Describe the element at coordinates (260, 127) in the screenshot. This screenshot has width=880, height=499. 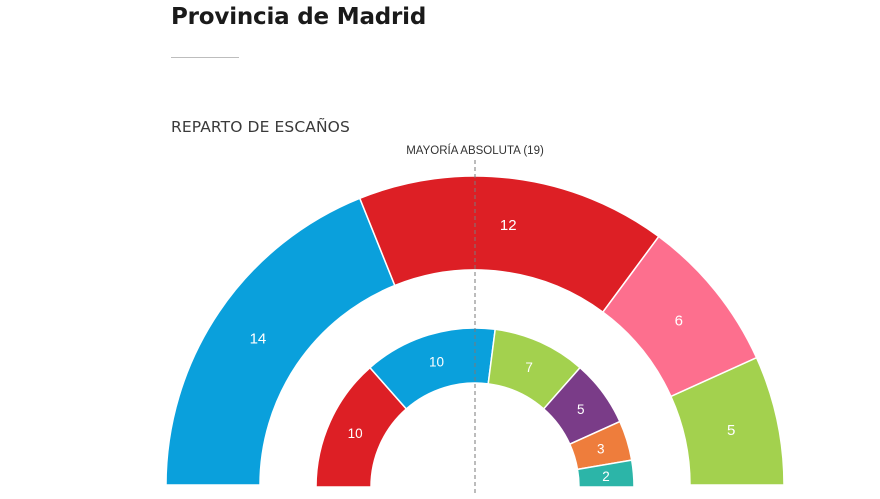
I see `section-title: REPARTO DE ESCAÑOS` at that location.